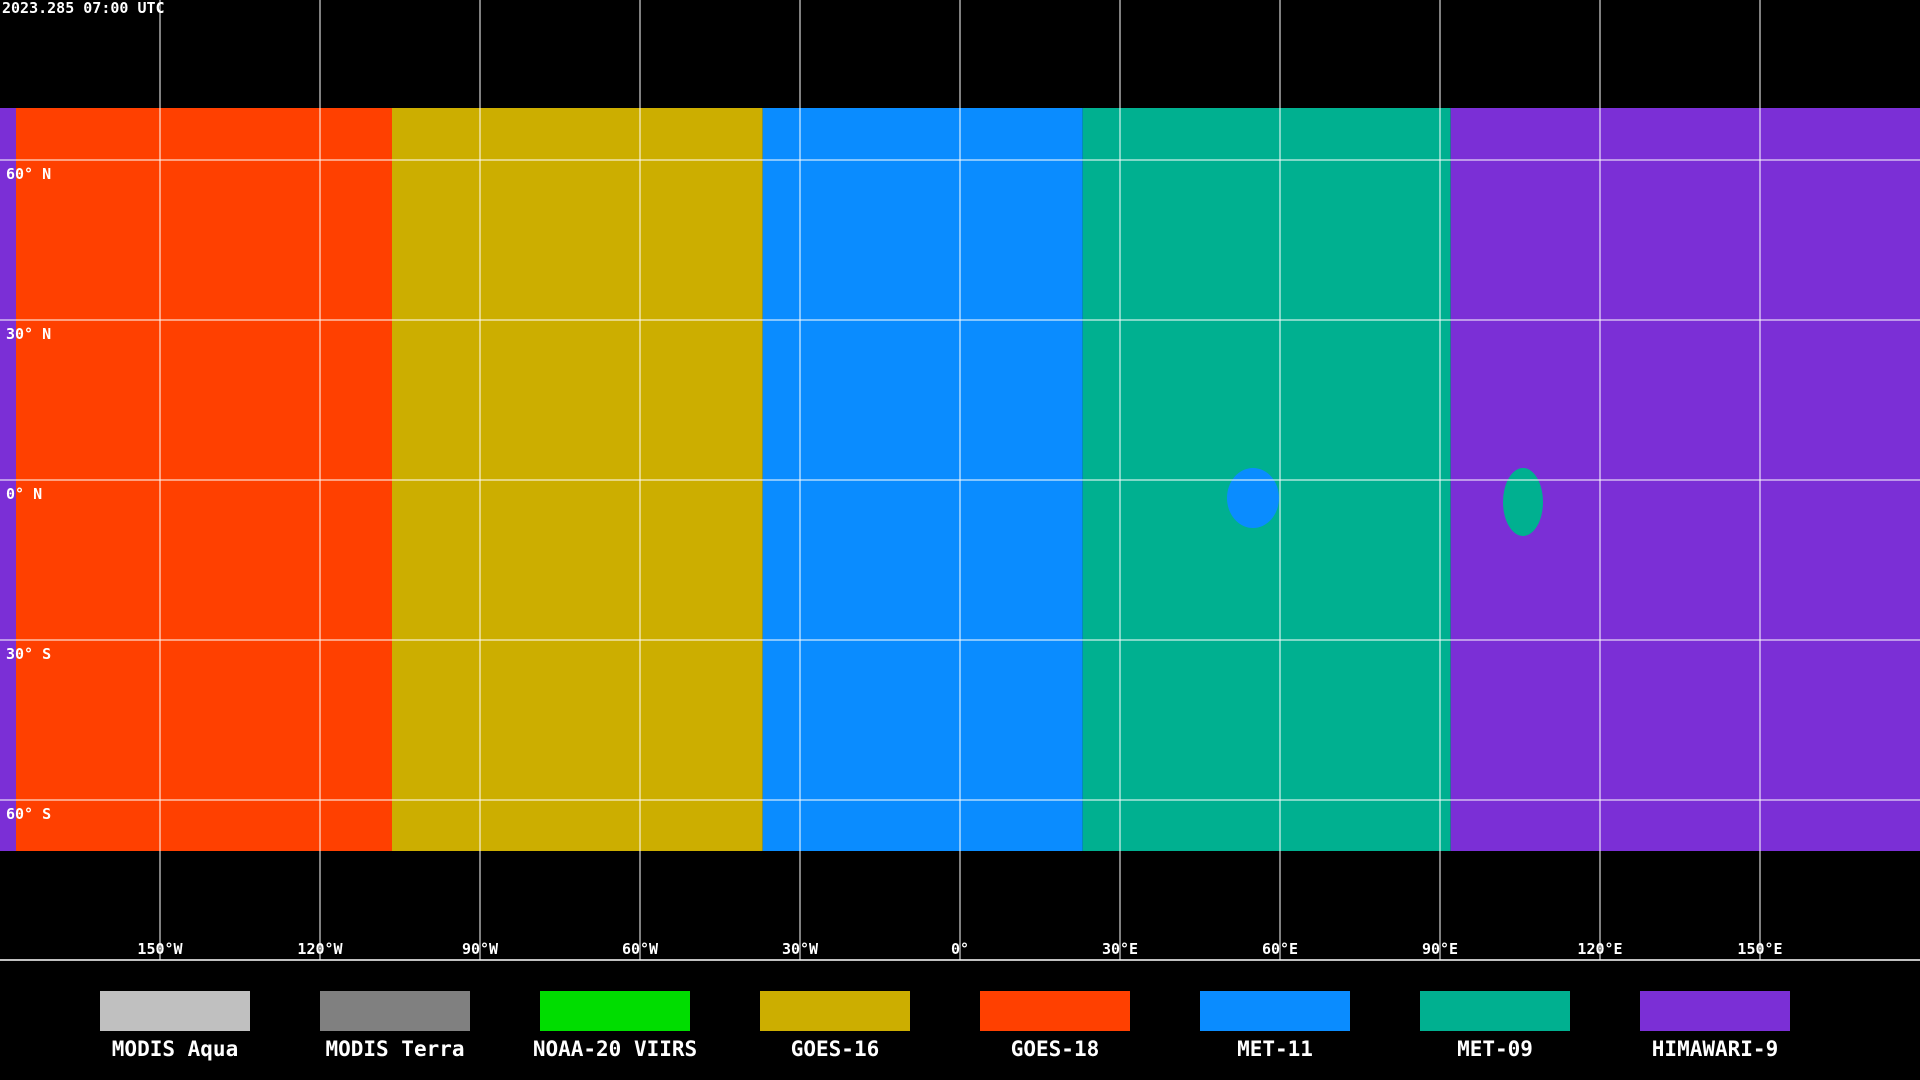 This screenshot has width=1920, height=1080. I want to click on legend-label: MET-11, so click(1275, 1049).